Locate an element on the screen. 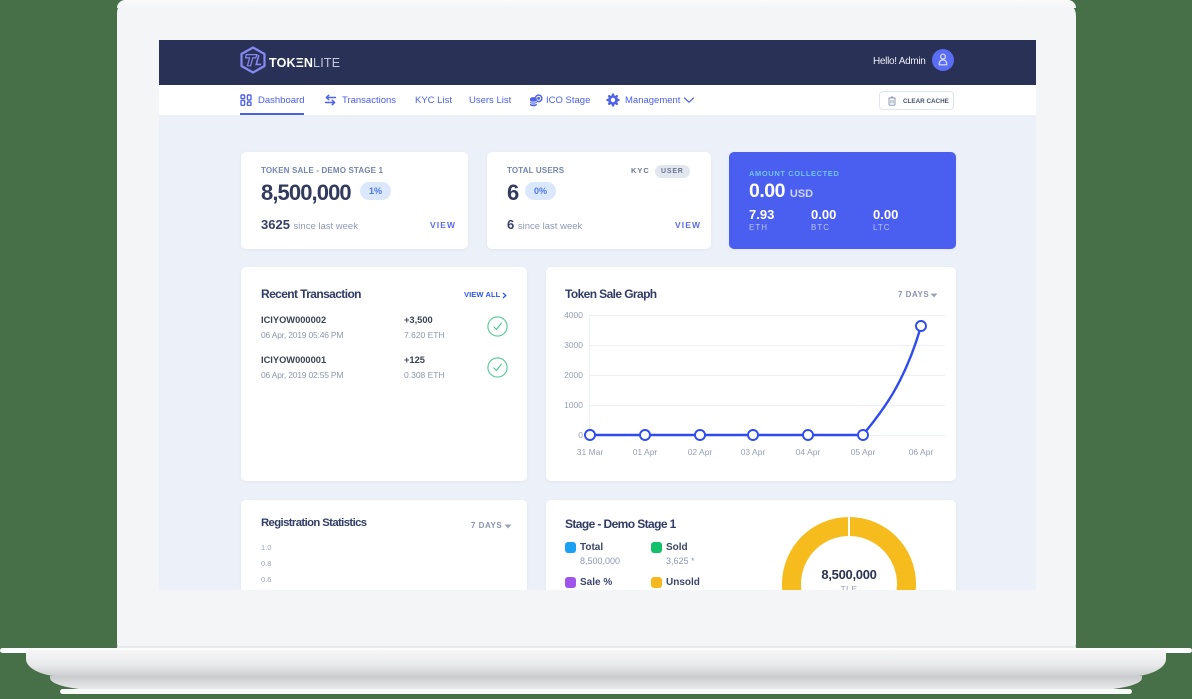  svg-text: 31 Mar is located at coordinates (590, 452).